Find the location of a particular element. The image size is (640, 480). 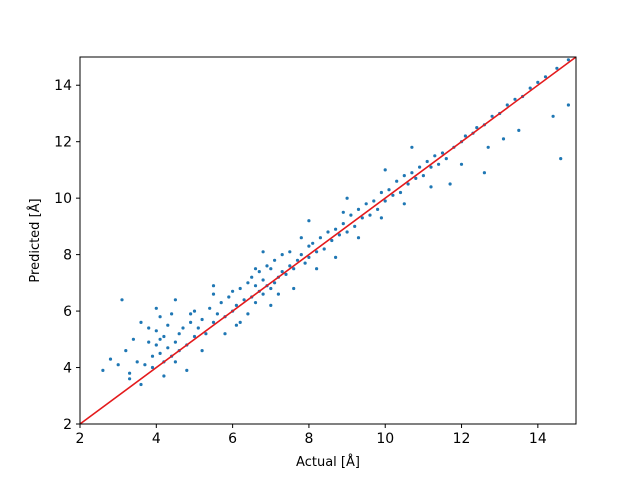

x-tick-label: 8 is located at coordinates (308, 439).